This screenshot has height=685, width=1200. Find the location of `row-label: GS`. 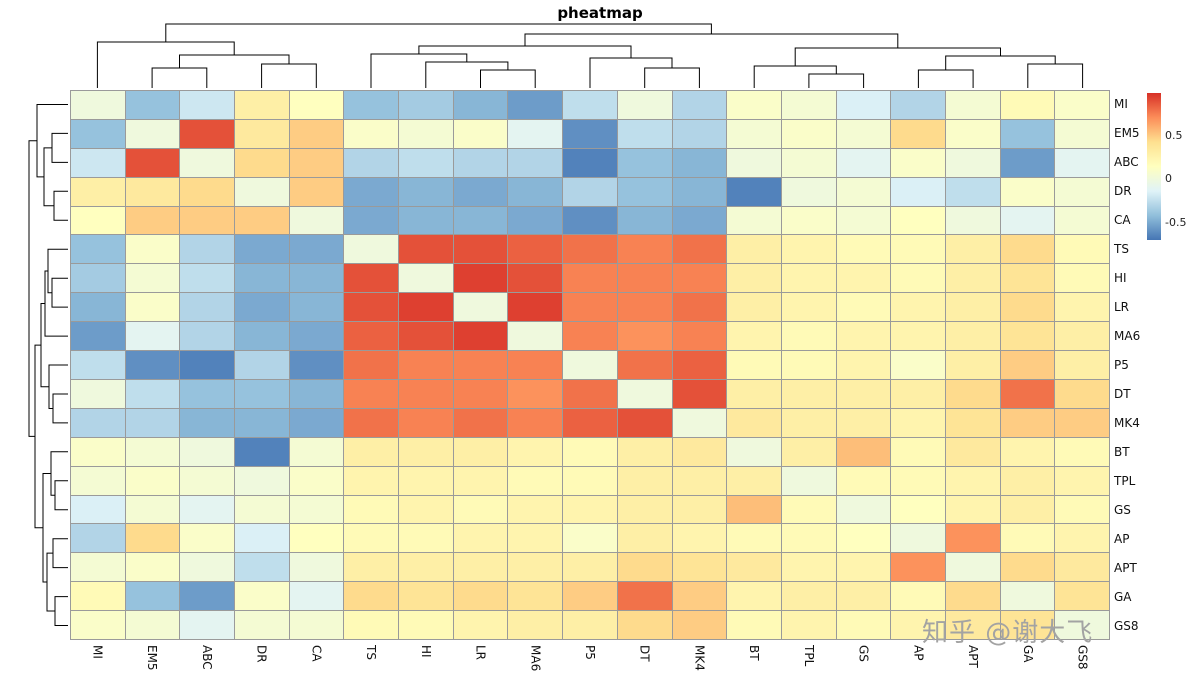

row-label: GS is located at coordinates (1122, 509).